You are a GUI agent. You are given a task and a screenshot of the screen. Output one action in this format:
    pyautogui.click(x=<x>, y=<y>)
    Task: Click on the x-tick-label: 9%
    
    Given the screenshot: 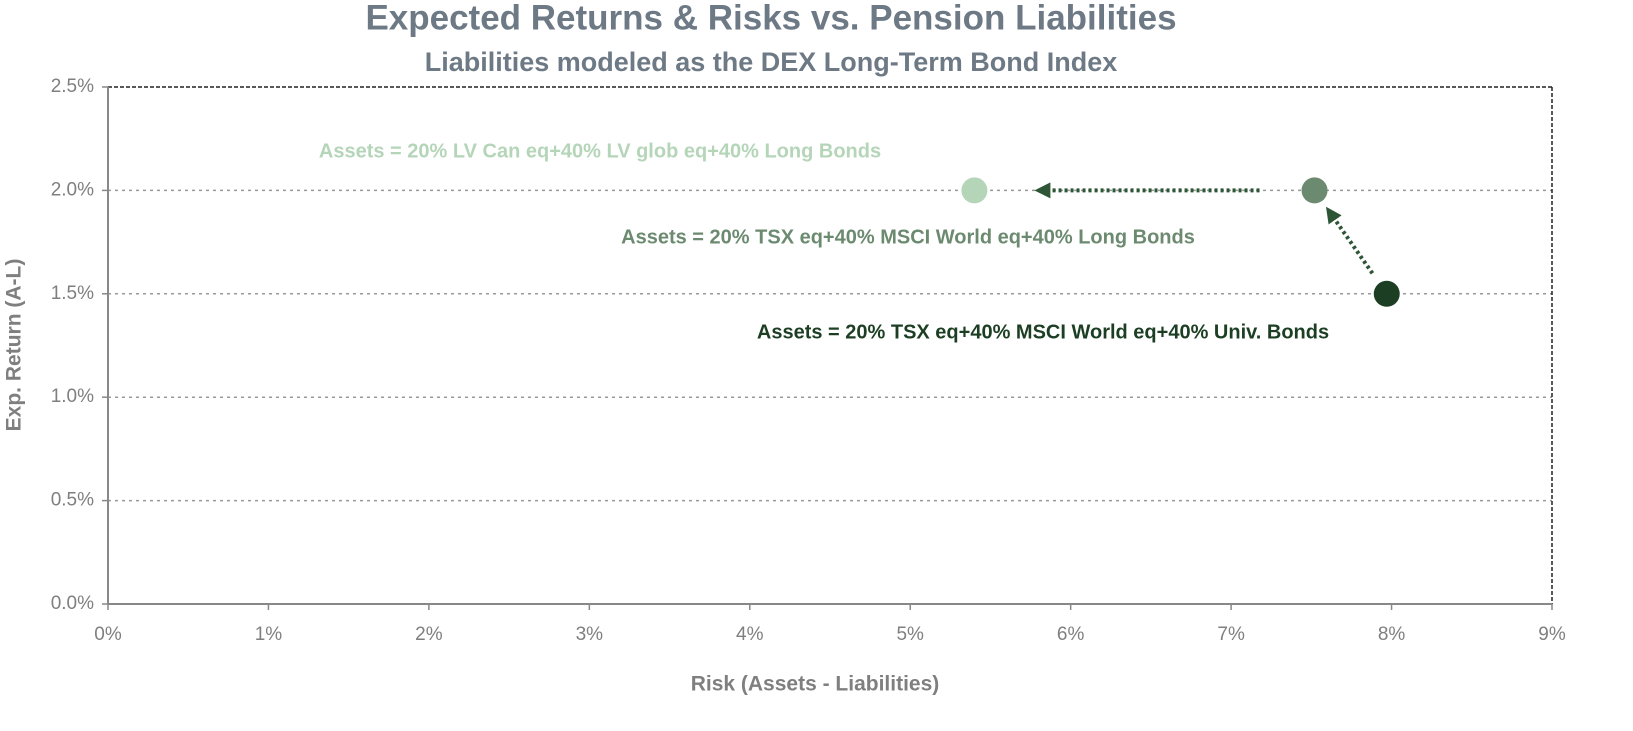 What is the action you would take?
    pyautogui.click(x=1552, y=634)
    